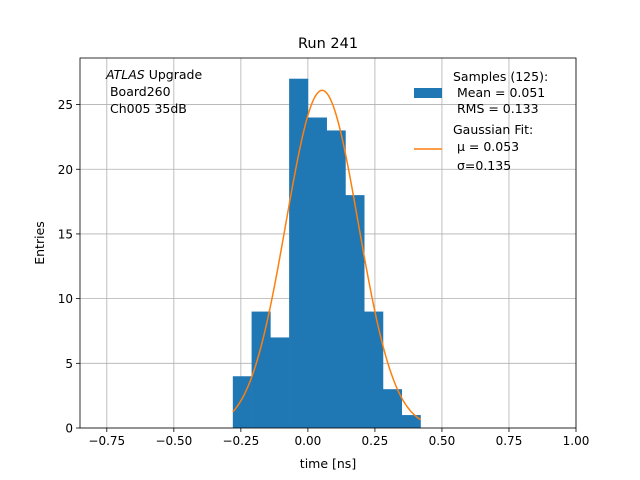 The height and width of the screenshot is (480, 640). What do you see at coordinates (65, 234) in the screenshot?
I see `y-tick-label: 15` at bounding box center [65, 234].